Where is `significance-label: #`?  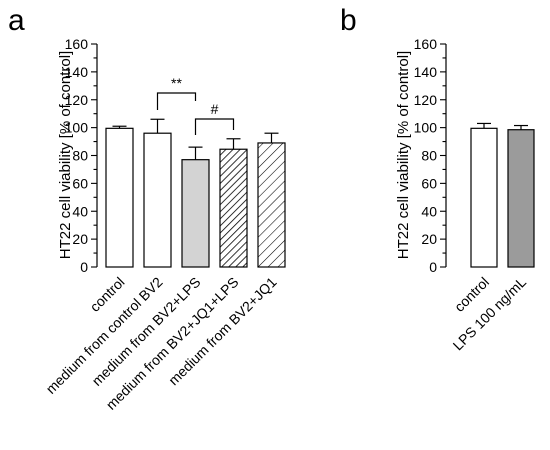 significance-label: # is located at coordinates (215, 109).